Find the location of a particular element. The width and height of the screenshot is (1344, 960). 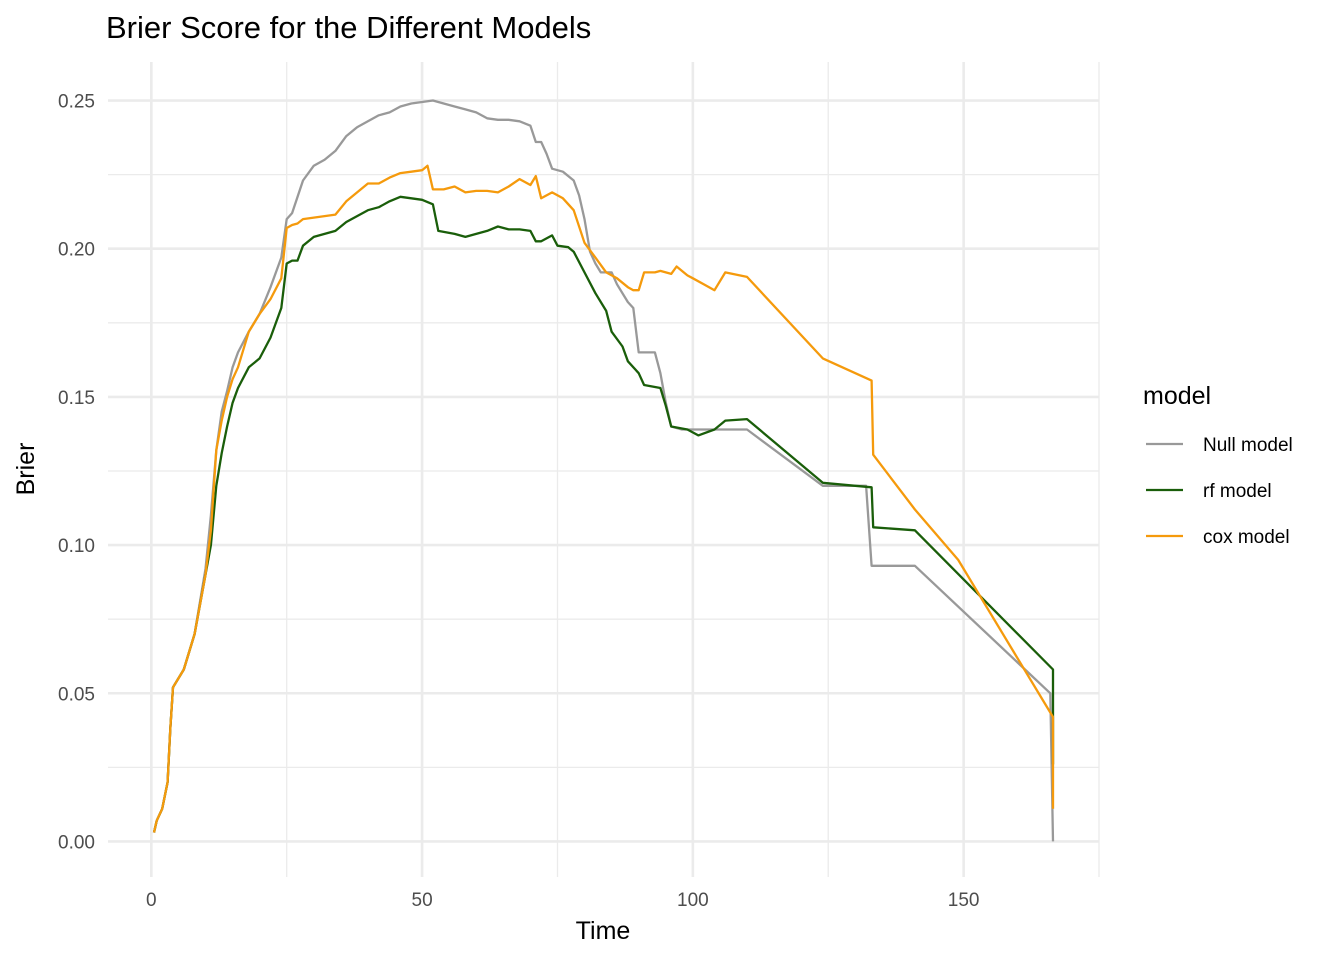

x-axis-title: Time is located at coordinates (603, 931).